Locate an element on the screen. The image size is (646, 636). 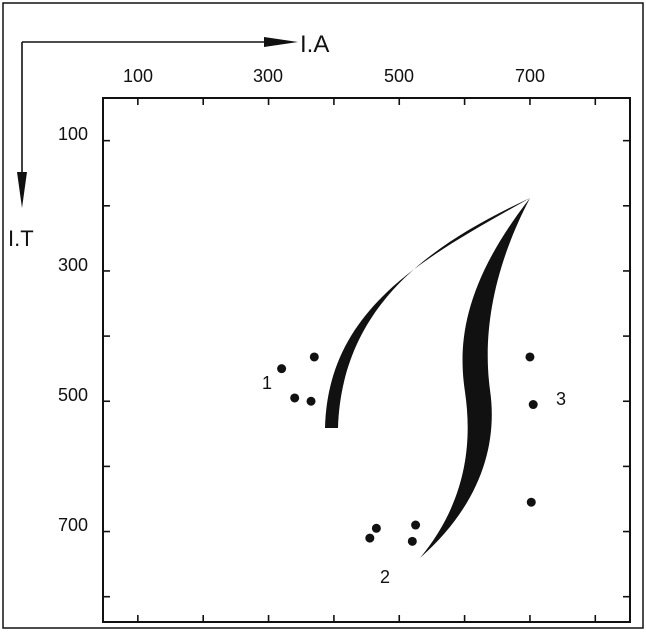
group-label-2: 2 is located at coordinates (385, 577).